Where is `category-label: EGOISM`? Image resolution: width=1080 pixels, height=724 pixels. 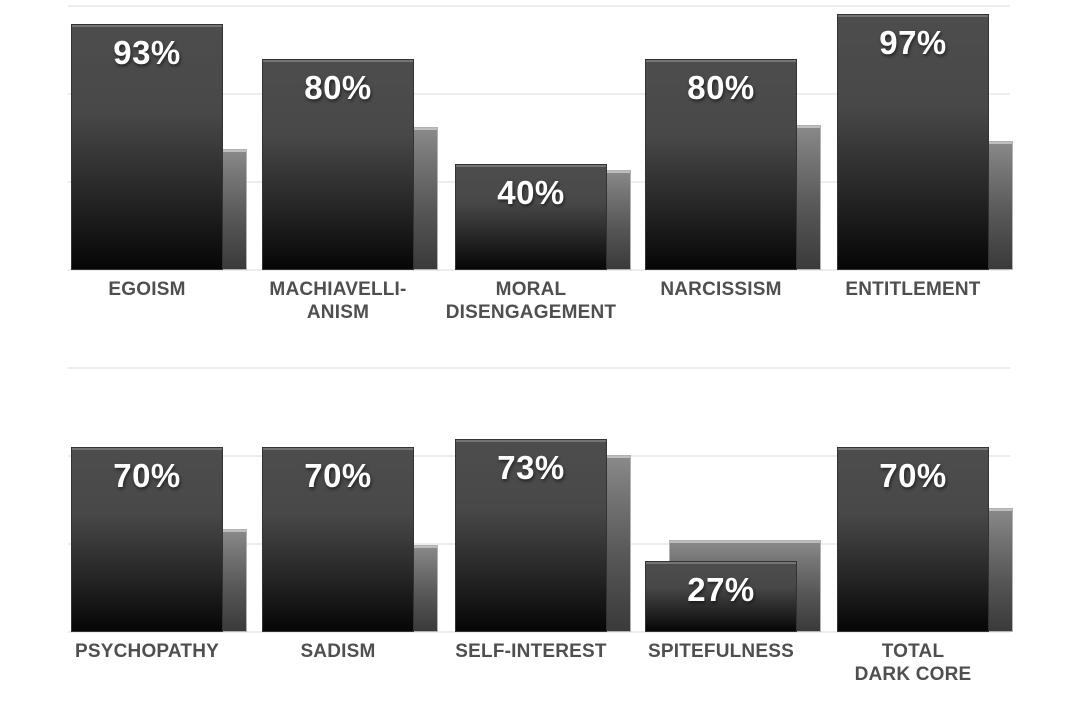 category-label: EGOISM is located at coordinates (147, 289).